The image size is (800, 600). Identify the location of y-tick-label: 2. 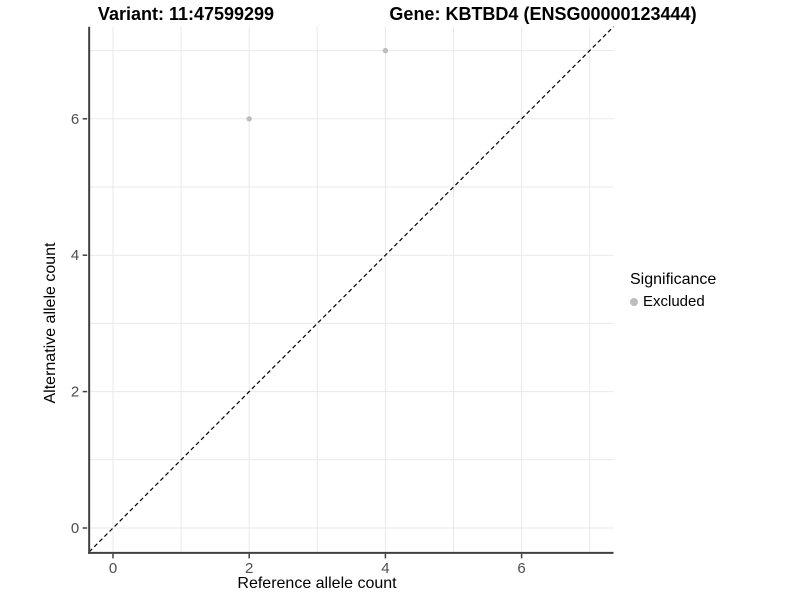
(75, 392).